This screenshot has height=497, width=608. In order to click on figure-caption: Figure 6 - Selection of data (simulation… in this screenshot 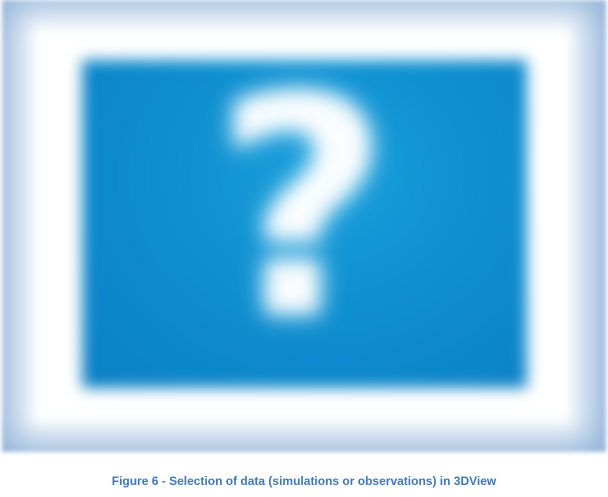, I will do `click(304, 481)`.